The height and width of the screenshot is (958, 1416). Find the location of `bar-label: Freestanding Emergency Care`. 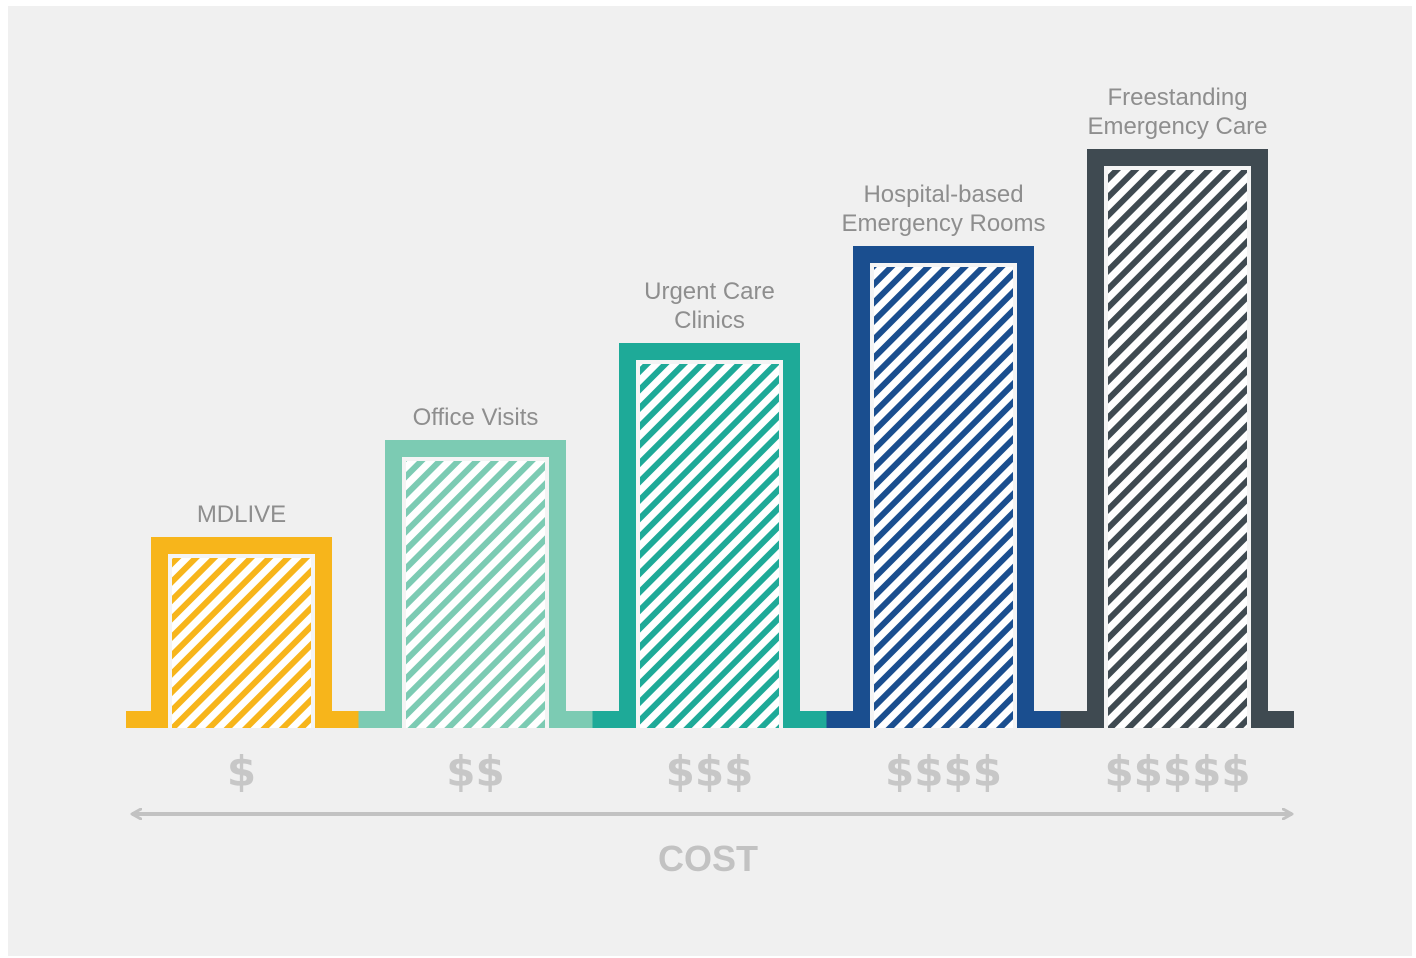

bar-label: Freestanding Emergency Care is located at coordinates (1177, 112).